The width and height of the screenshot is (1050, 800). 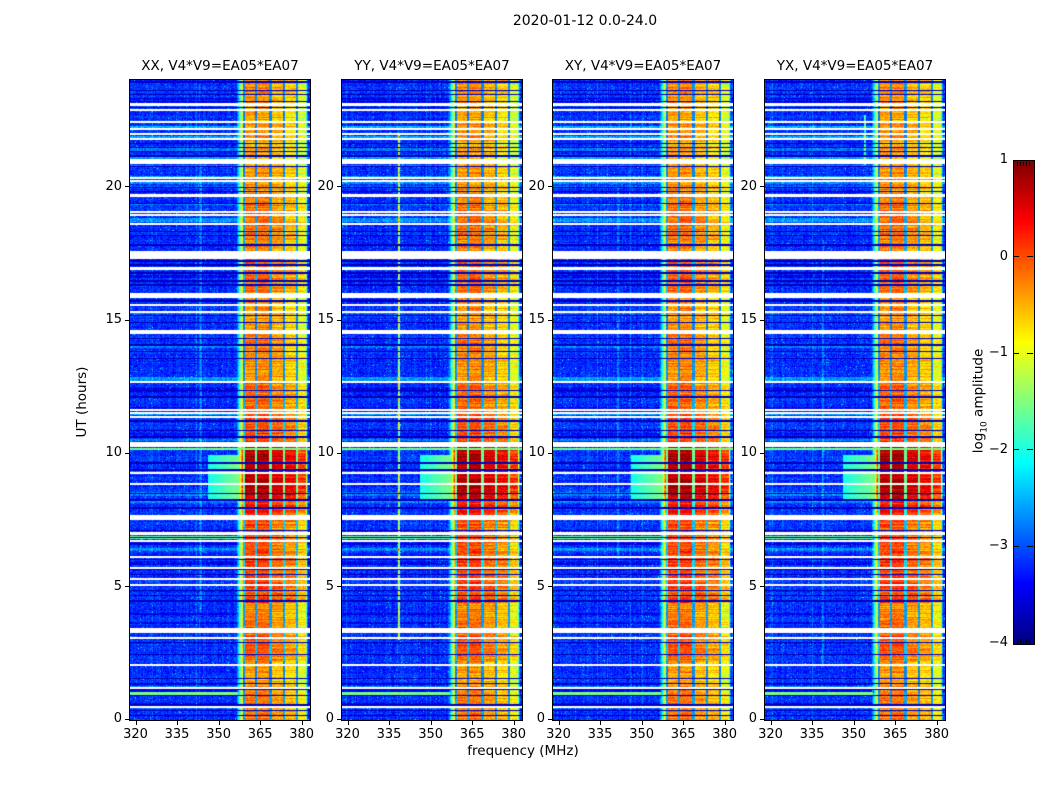 What do you see at coordinates (748, 186) in the screenshot?
I see `y-tick-label-YX-20: 20` at bounding box center [748, 186].